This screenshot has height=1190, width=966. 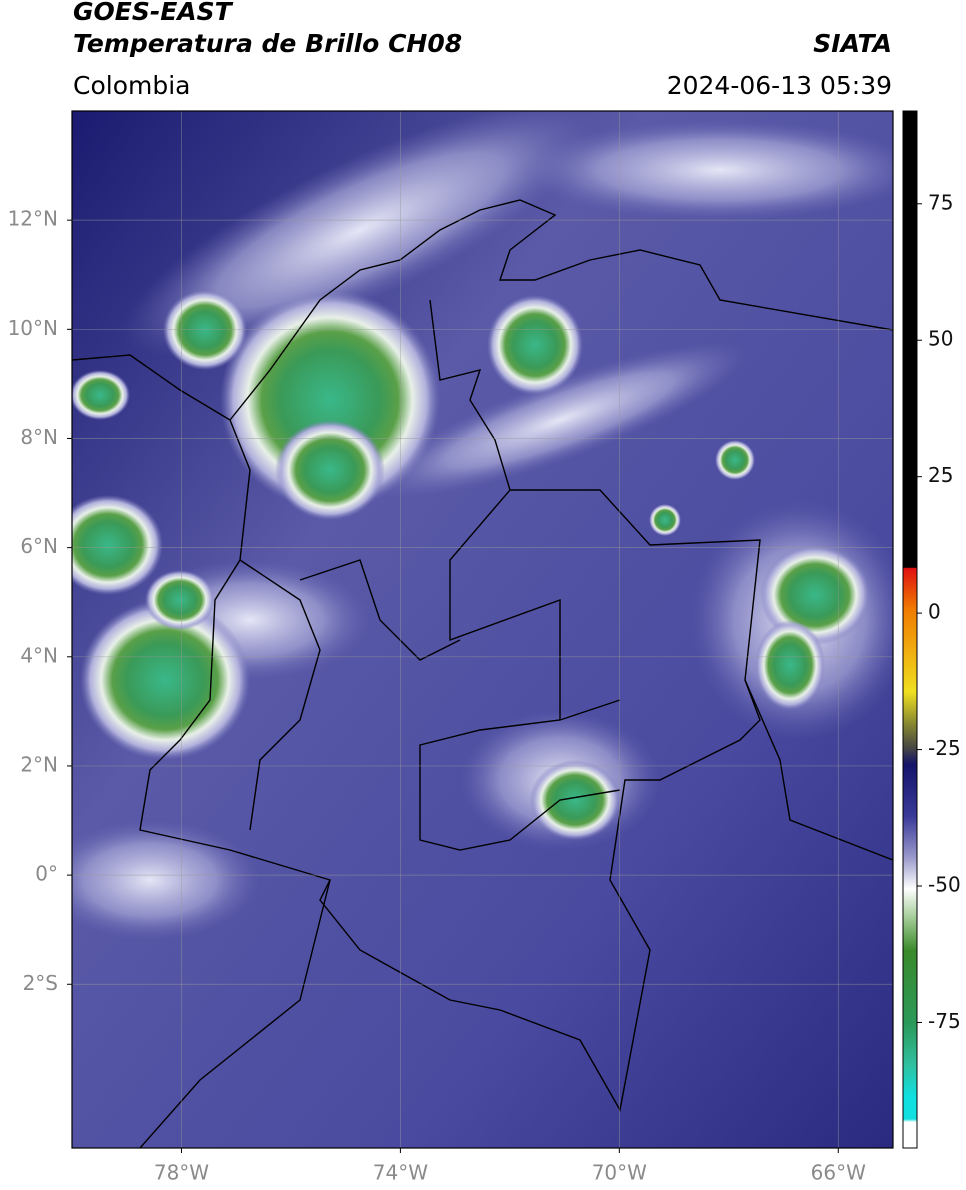 I want to click on x-tick-label: 66°W, so click(x=838, y=1173).